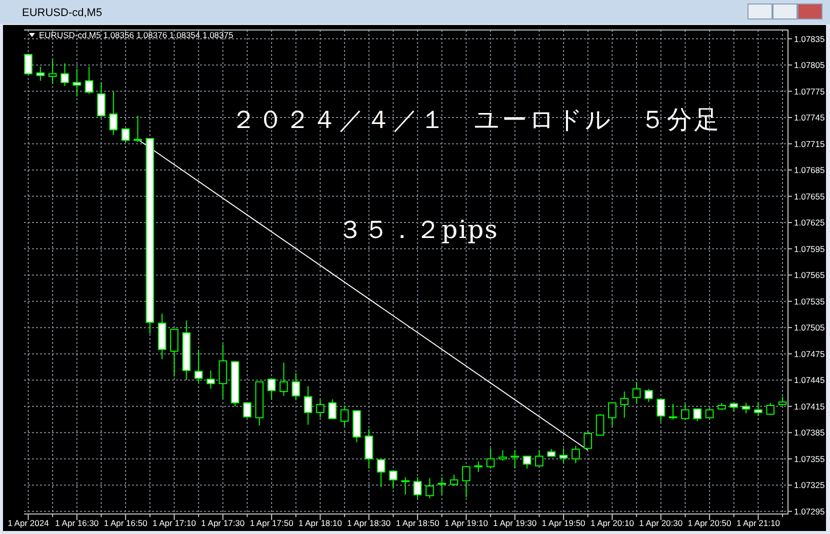  What do you see at coordinates (612, 523) in the screenshot?
I see `x-tick-label: 1 Apr 20:10` at bounding box center [612, 523].